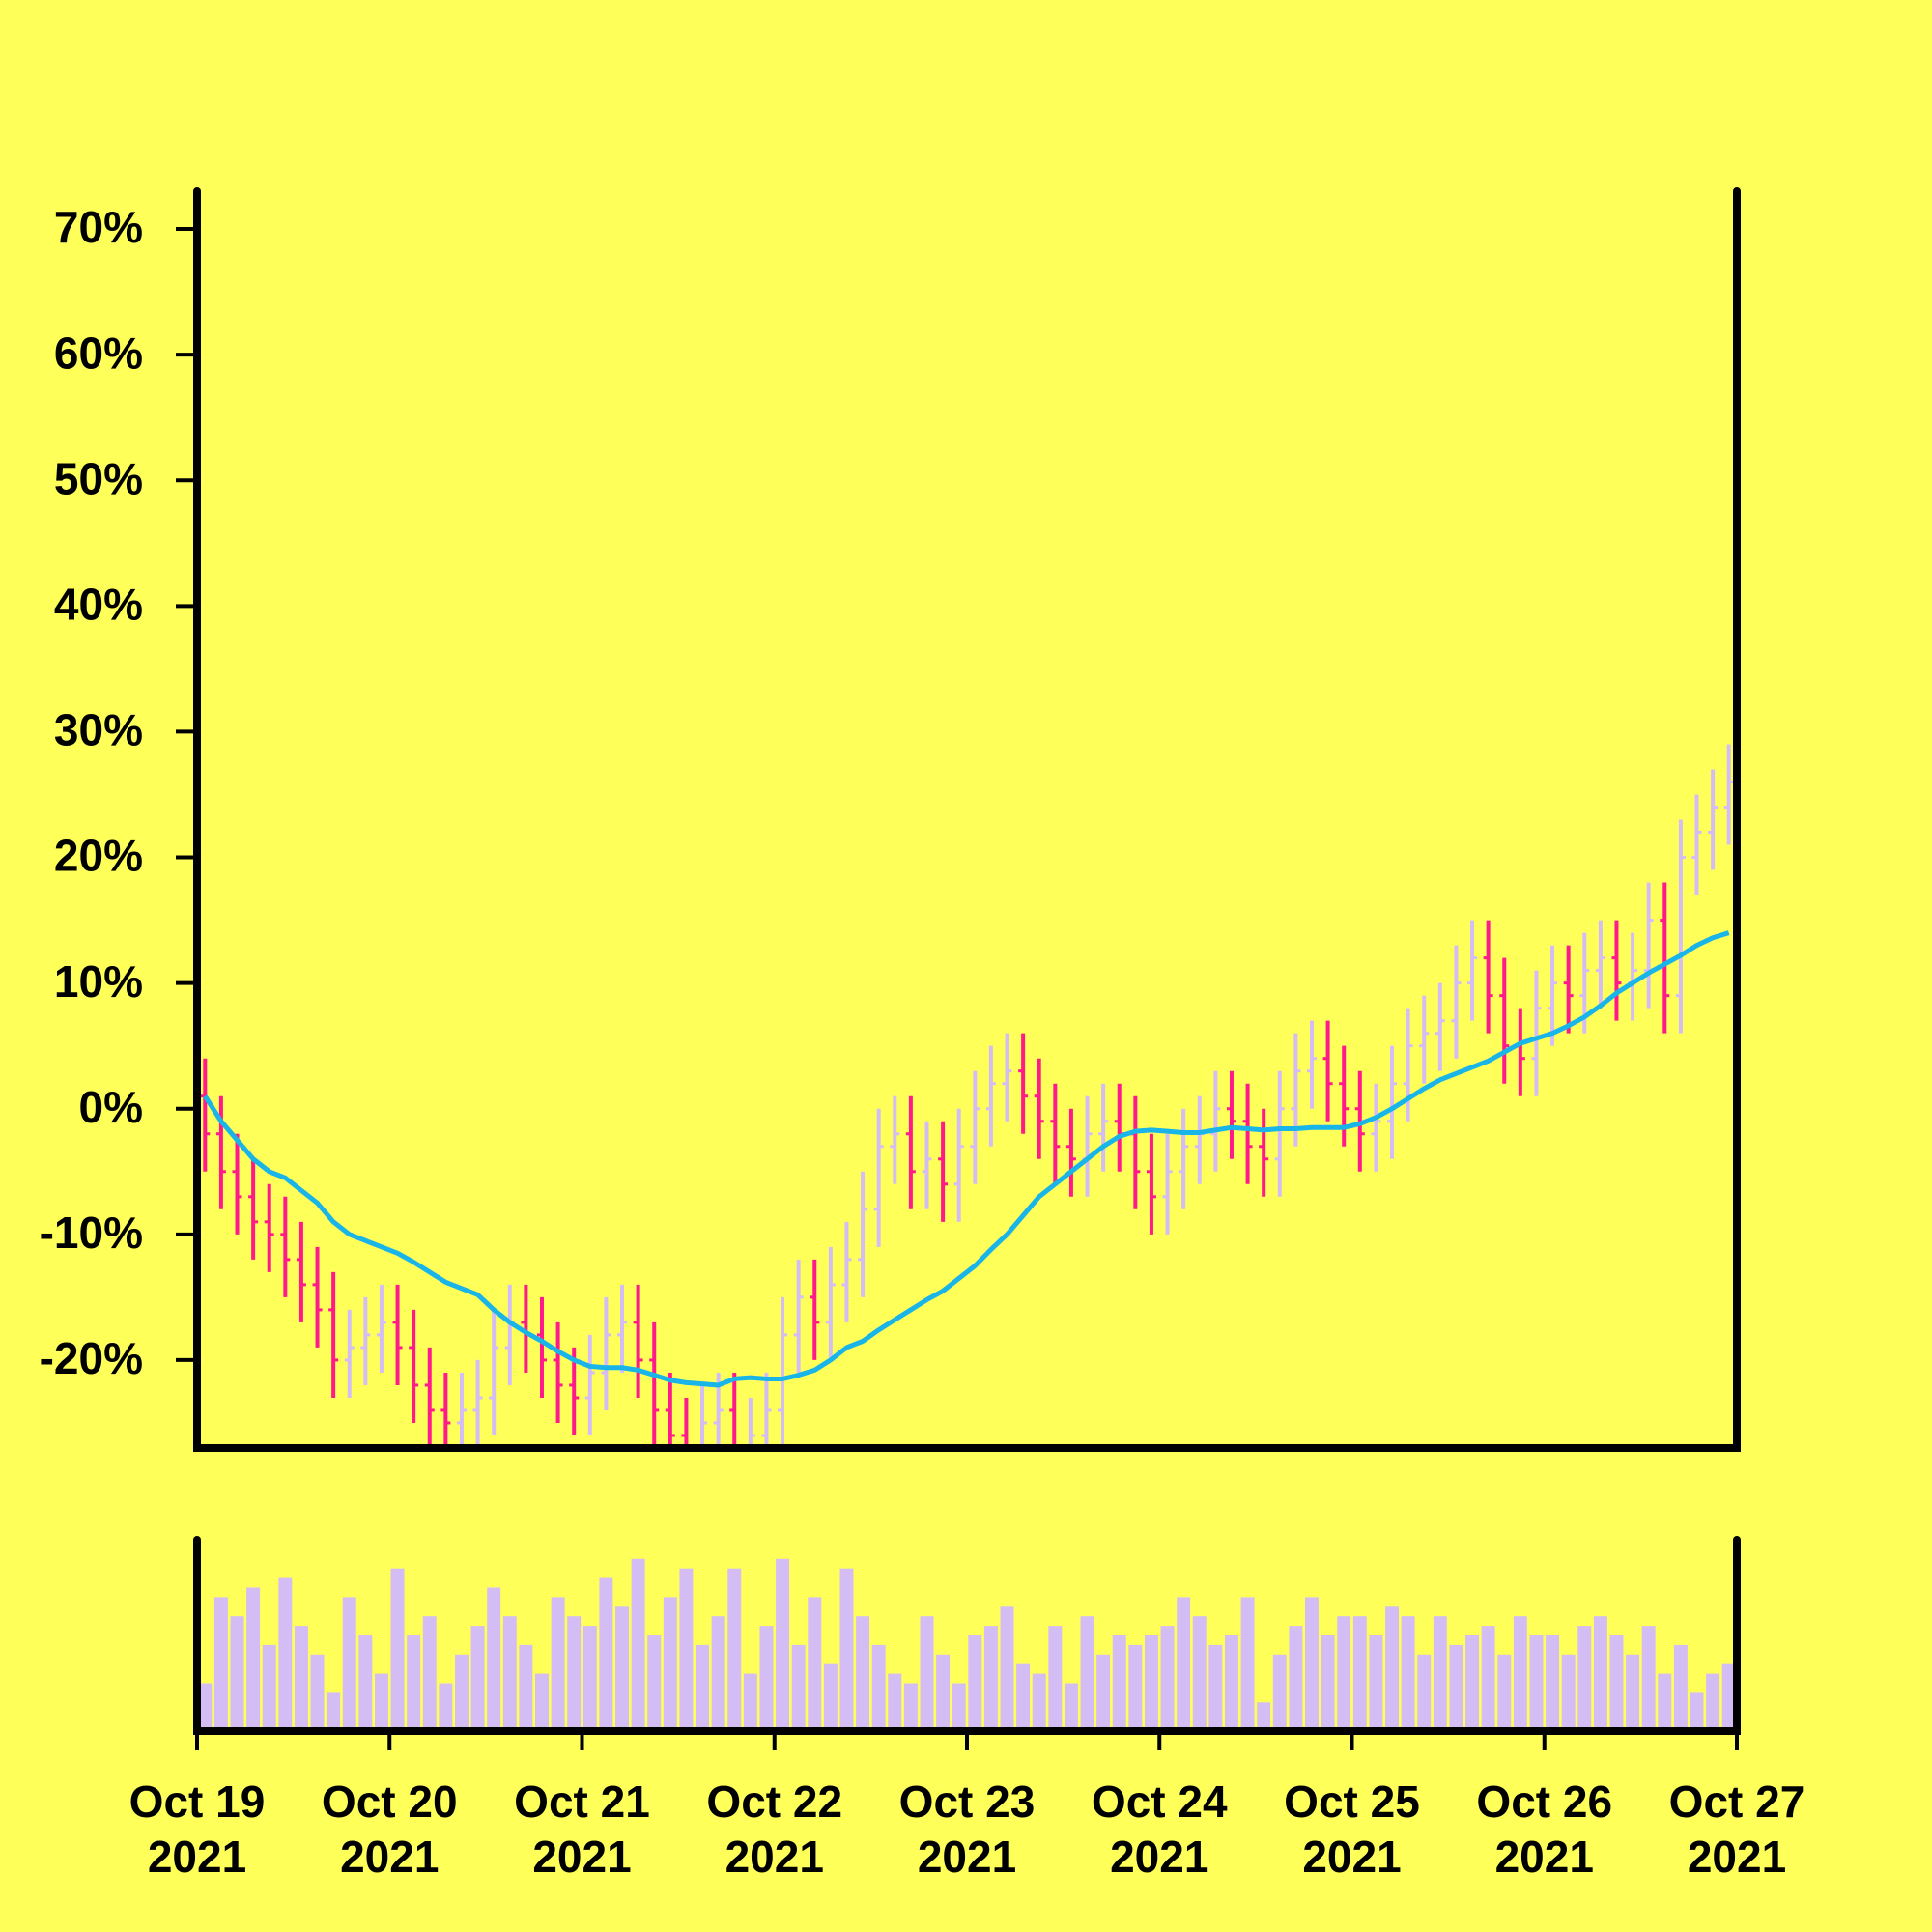 The height and width of the screenshot is (1932, 1932). What do you see at coordinates (91, 1358) in the screenshot?
I see `y-tick-label: -20%` at bounding box center [91, 1358].